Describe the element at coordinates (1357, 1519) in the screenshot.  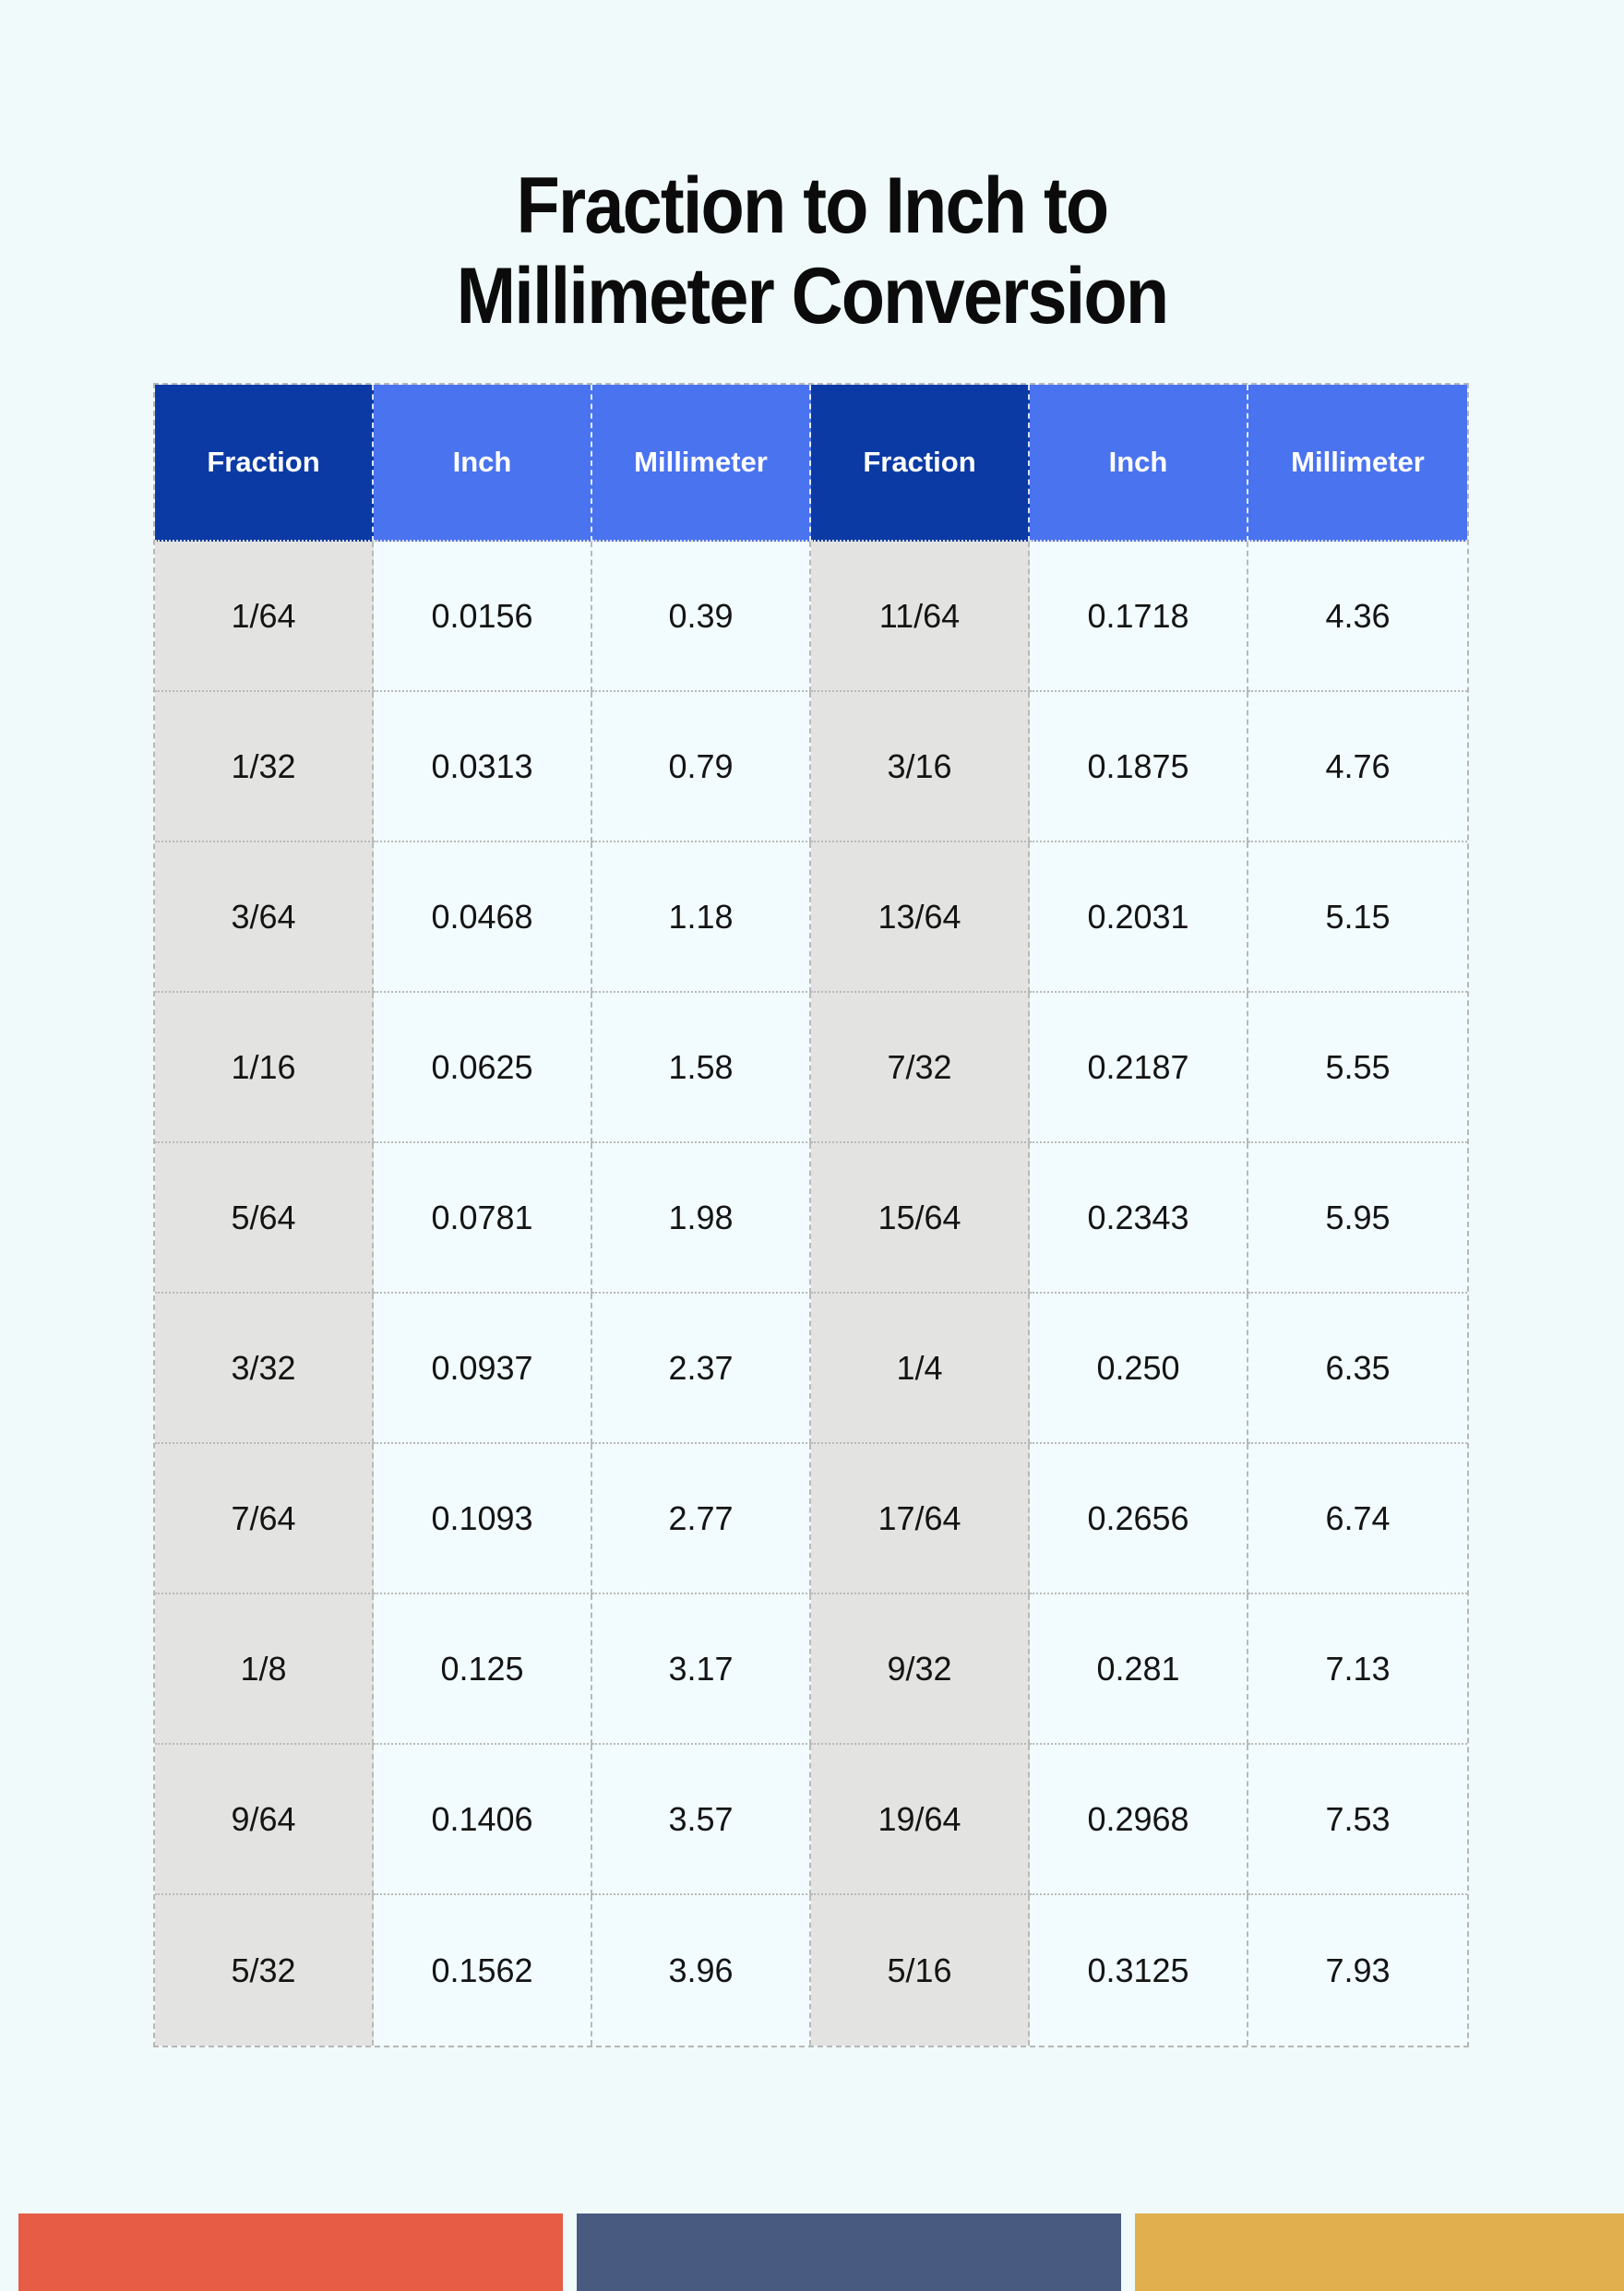
I see `table-cell-mm: 6.74` at that location.